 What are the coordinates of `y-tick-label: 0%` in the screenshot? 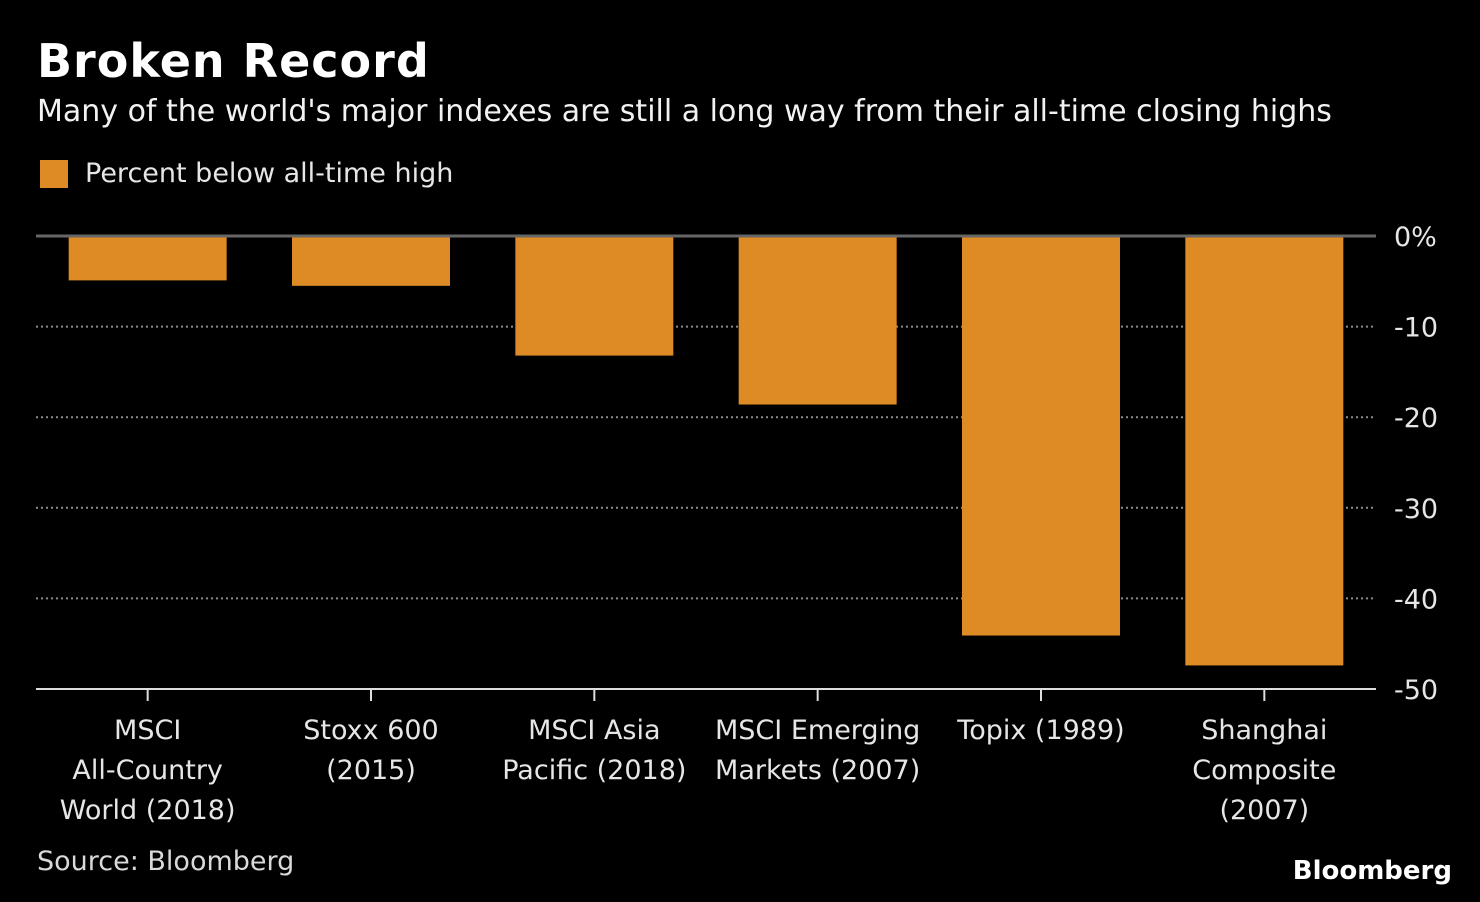 It's located at (1415, 237).